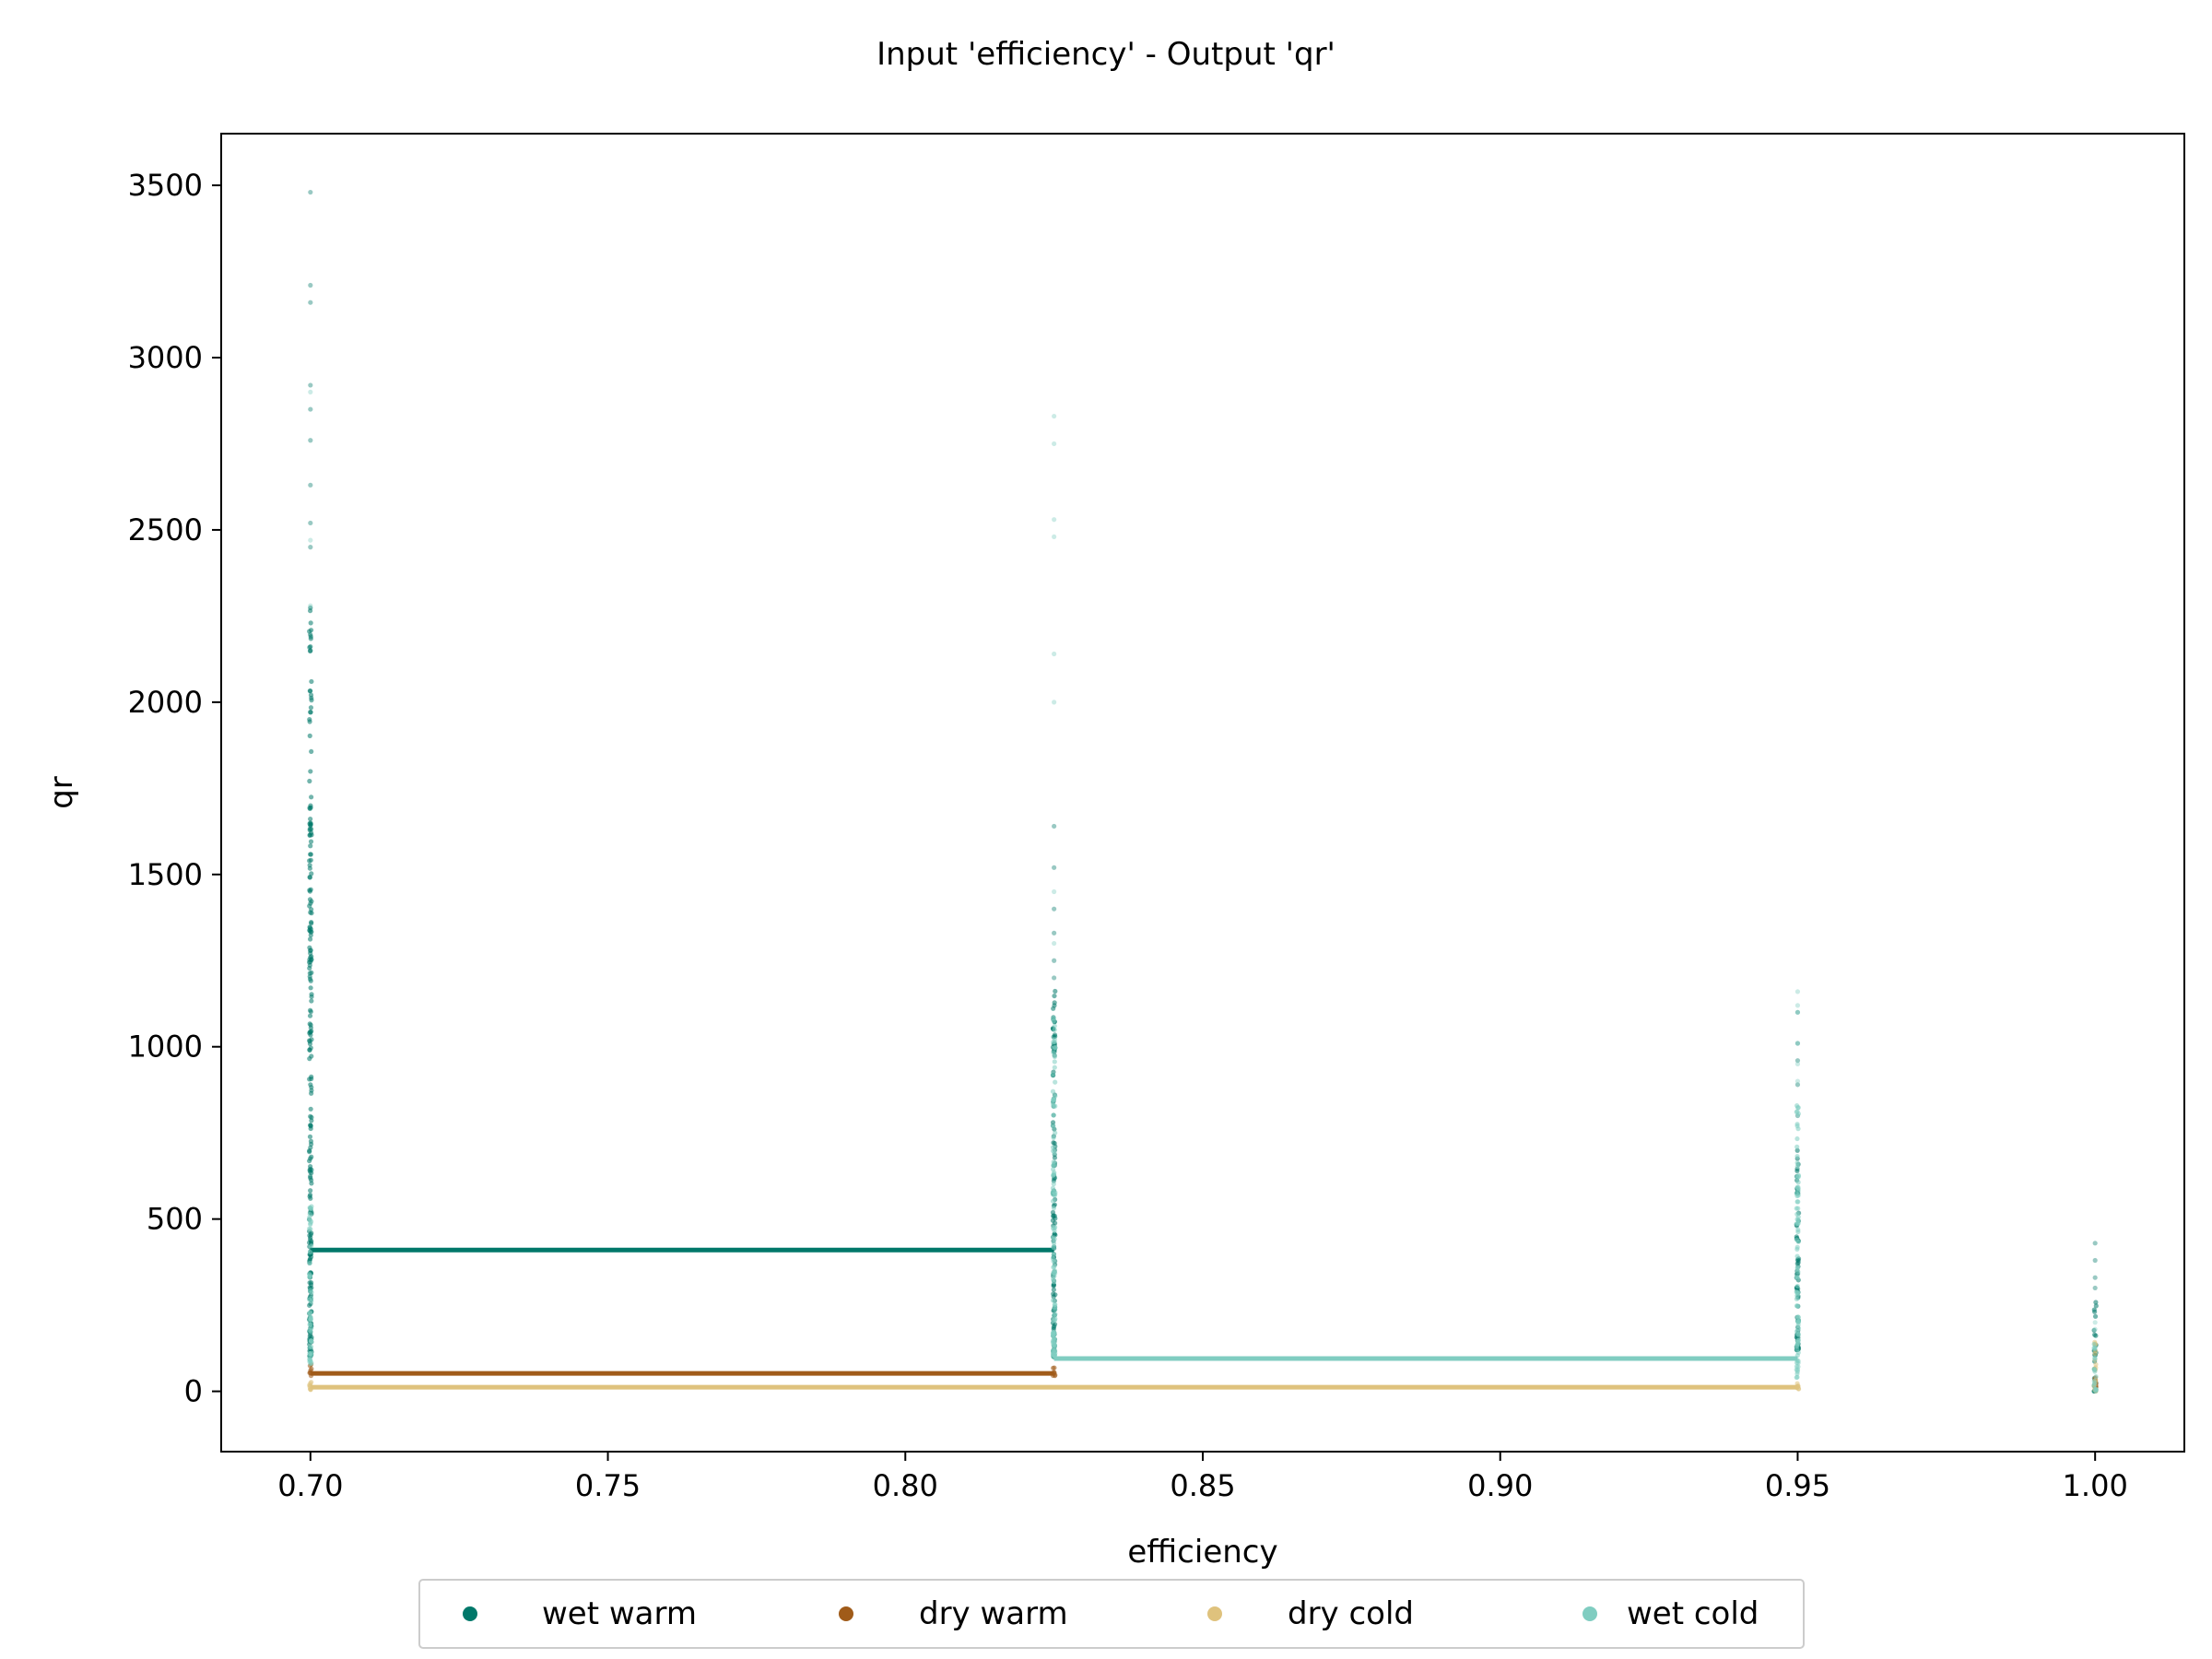  I want to click on y-tick-label: 500, so click(175, 1219).